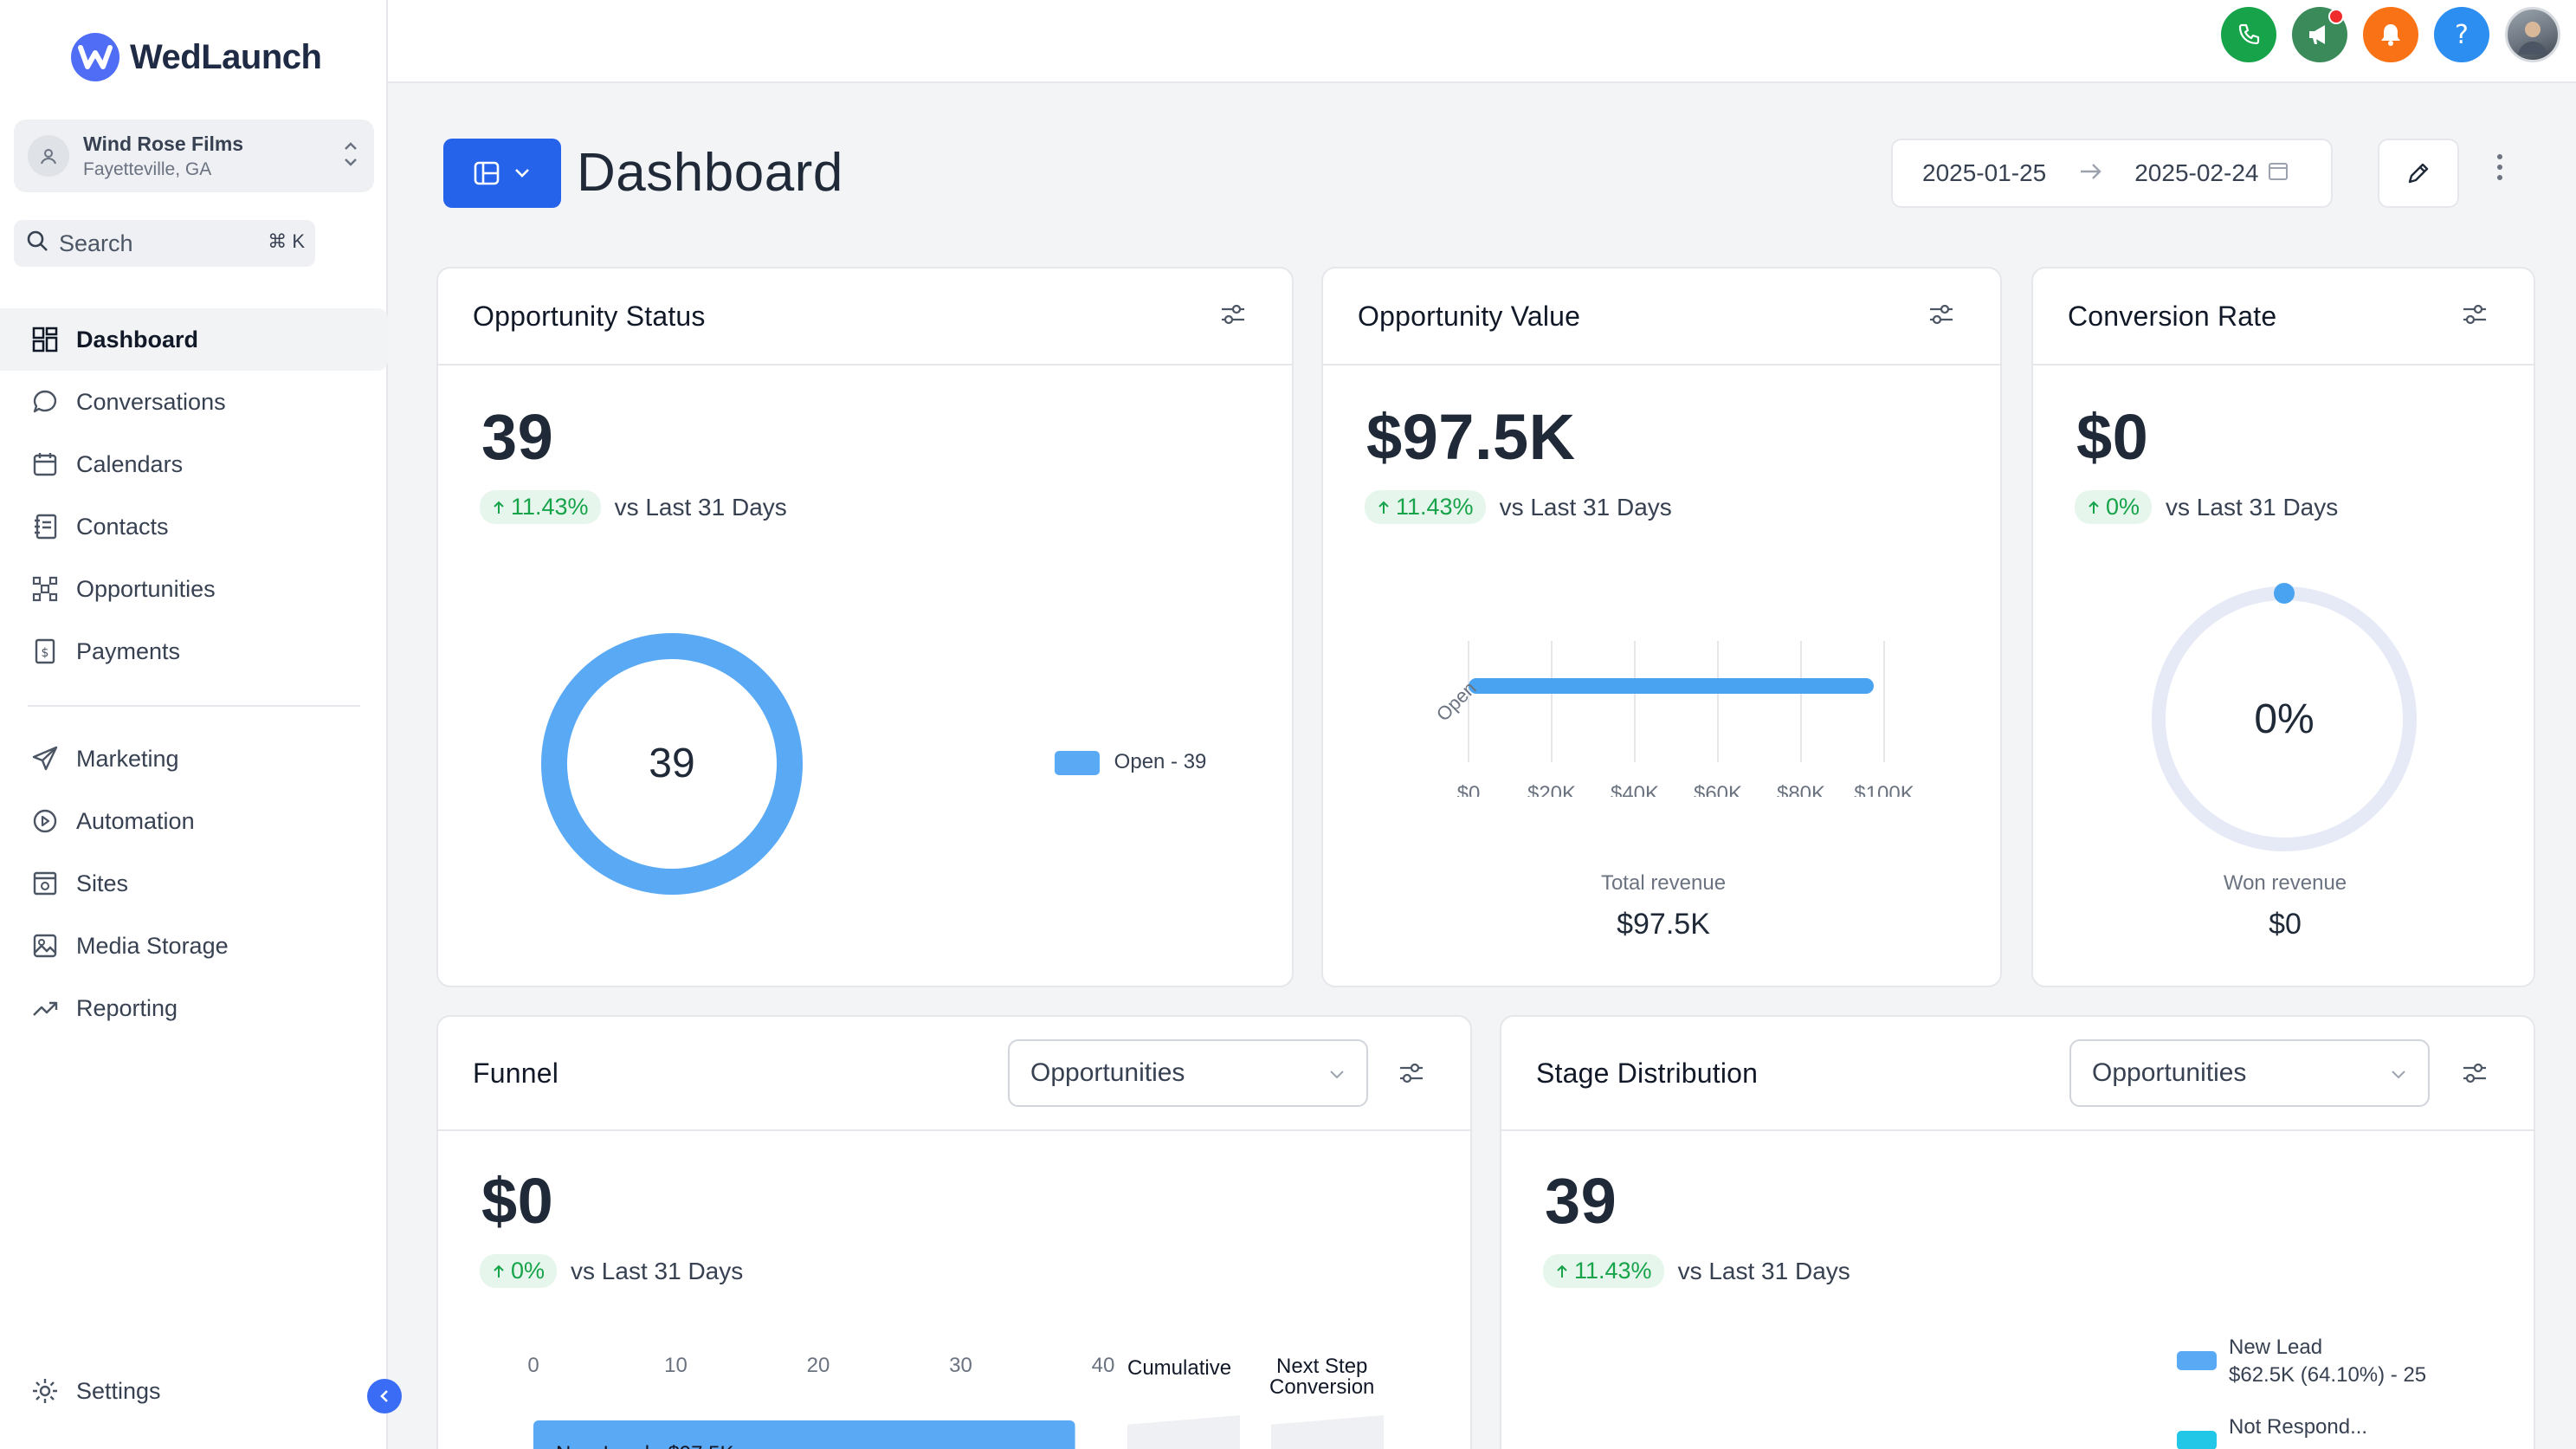 The height and width of the screenshot is (1449, 2576). I want to click on card-title: Funnel, so click(516, 1073).